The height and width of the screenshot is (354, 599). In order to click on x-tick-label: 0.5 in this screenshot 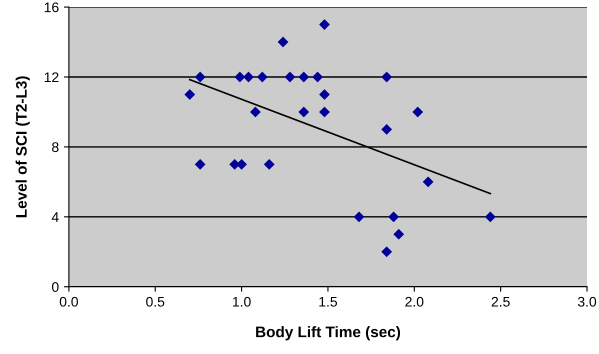, I will do `click(155, 301)`.